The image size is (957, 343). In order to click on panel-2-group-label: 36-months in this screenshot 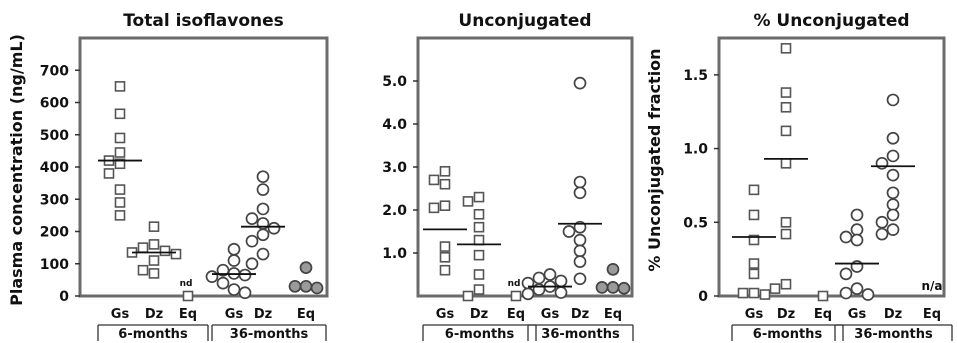, I will do `click(580, 334)`.